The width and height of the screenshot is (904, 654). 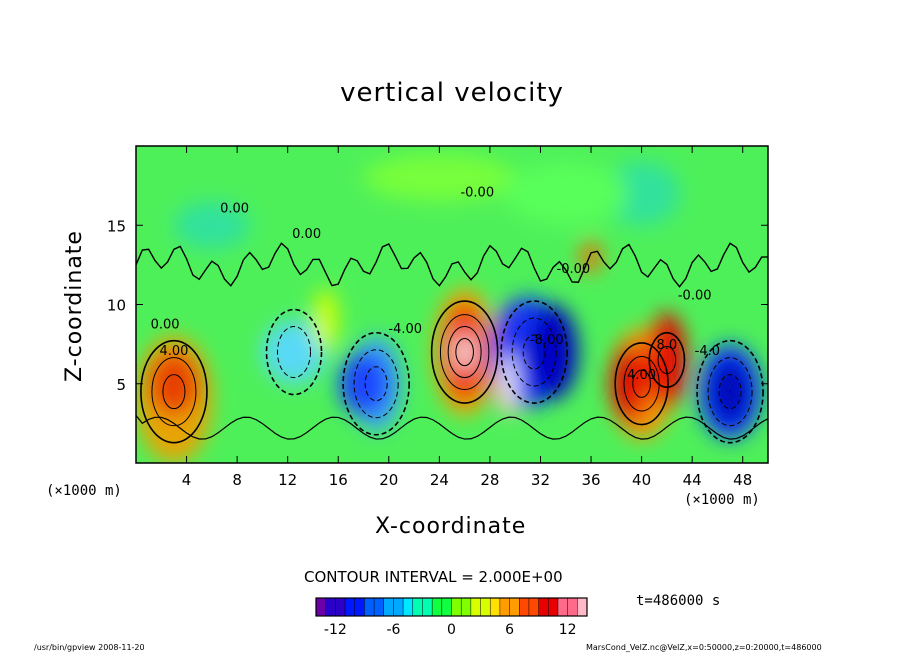 What do you see at coordinates (405, 329) in the screenshot?
I see `contour-label-2: -4.00` at bounding box center [405, 329].